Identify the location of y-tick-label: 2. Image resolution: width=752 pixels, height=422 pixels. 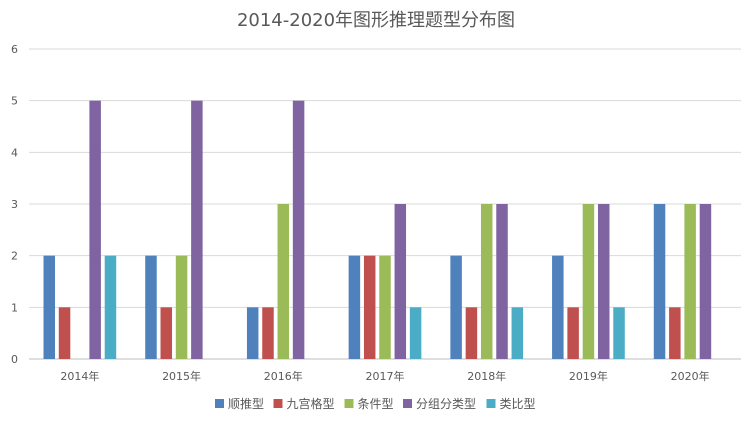
(14, 256).